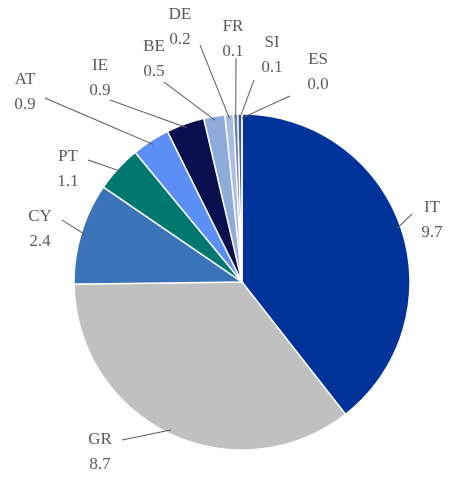 This screenshot has width=454, height=486. I want to click on data-label: 0.0, so click(317, 83).